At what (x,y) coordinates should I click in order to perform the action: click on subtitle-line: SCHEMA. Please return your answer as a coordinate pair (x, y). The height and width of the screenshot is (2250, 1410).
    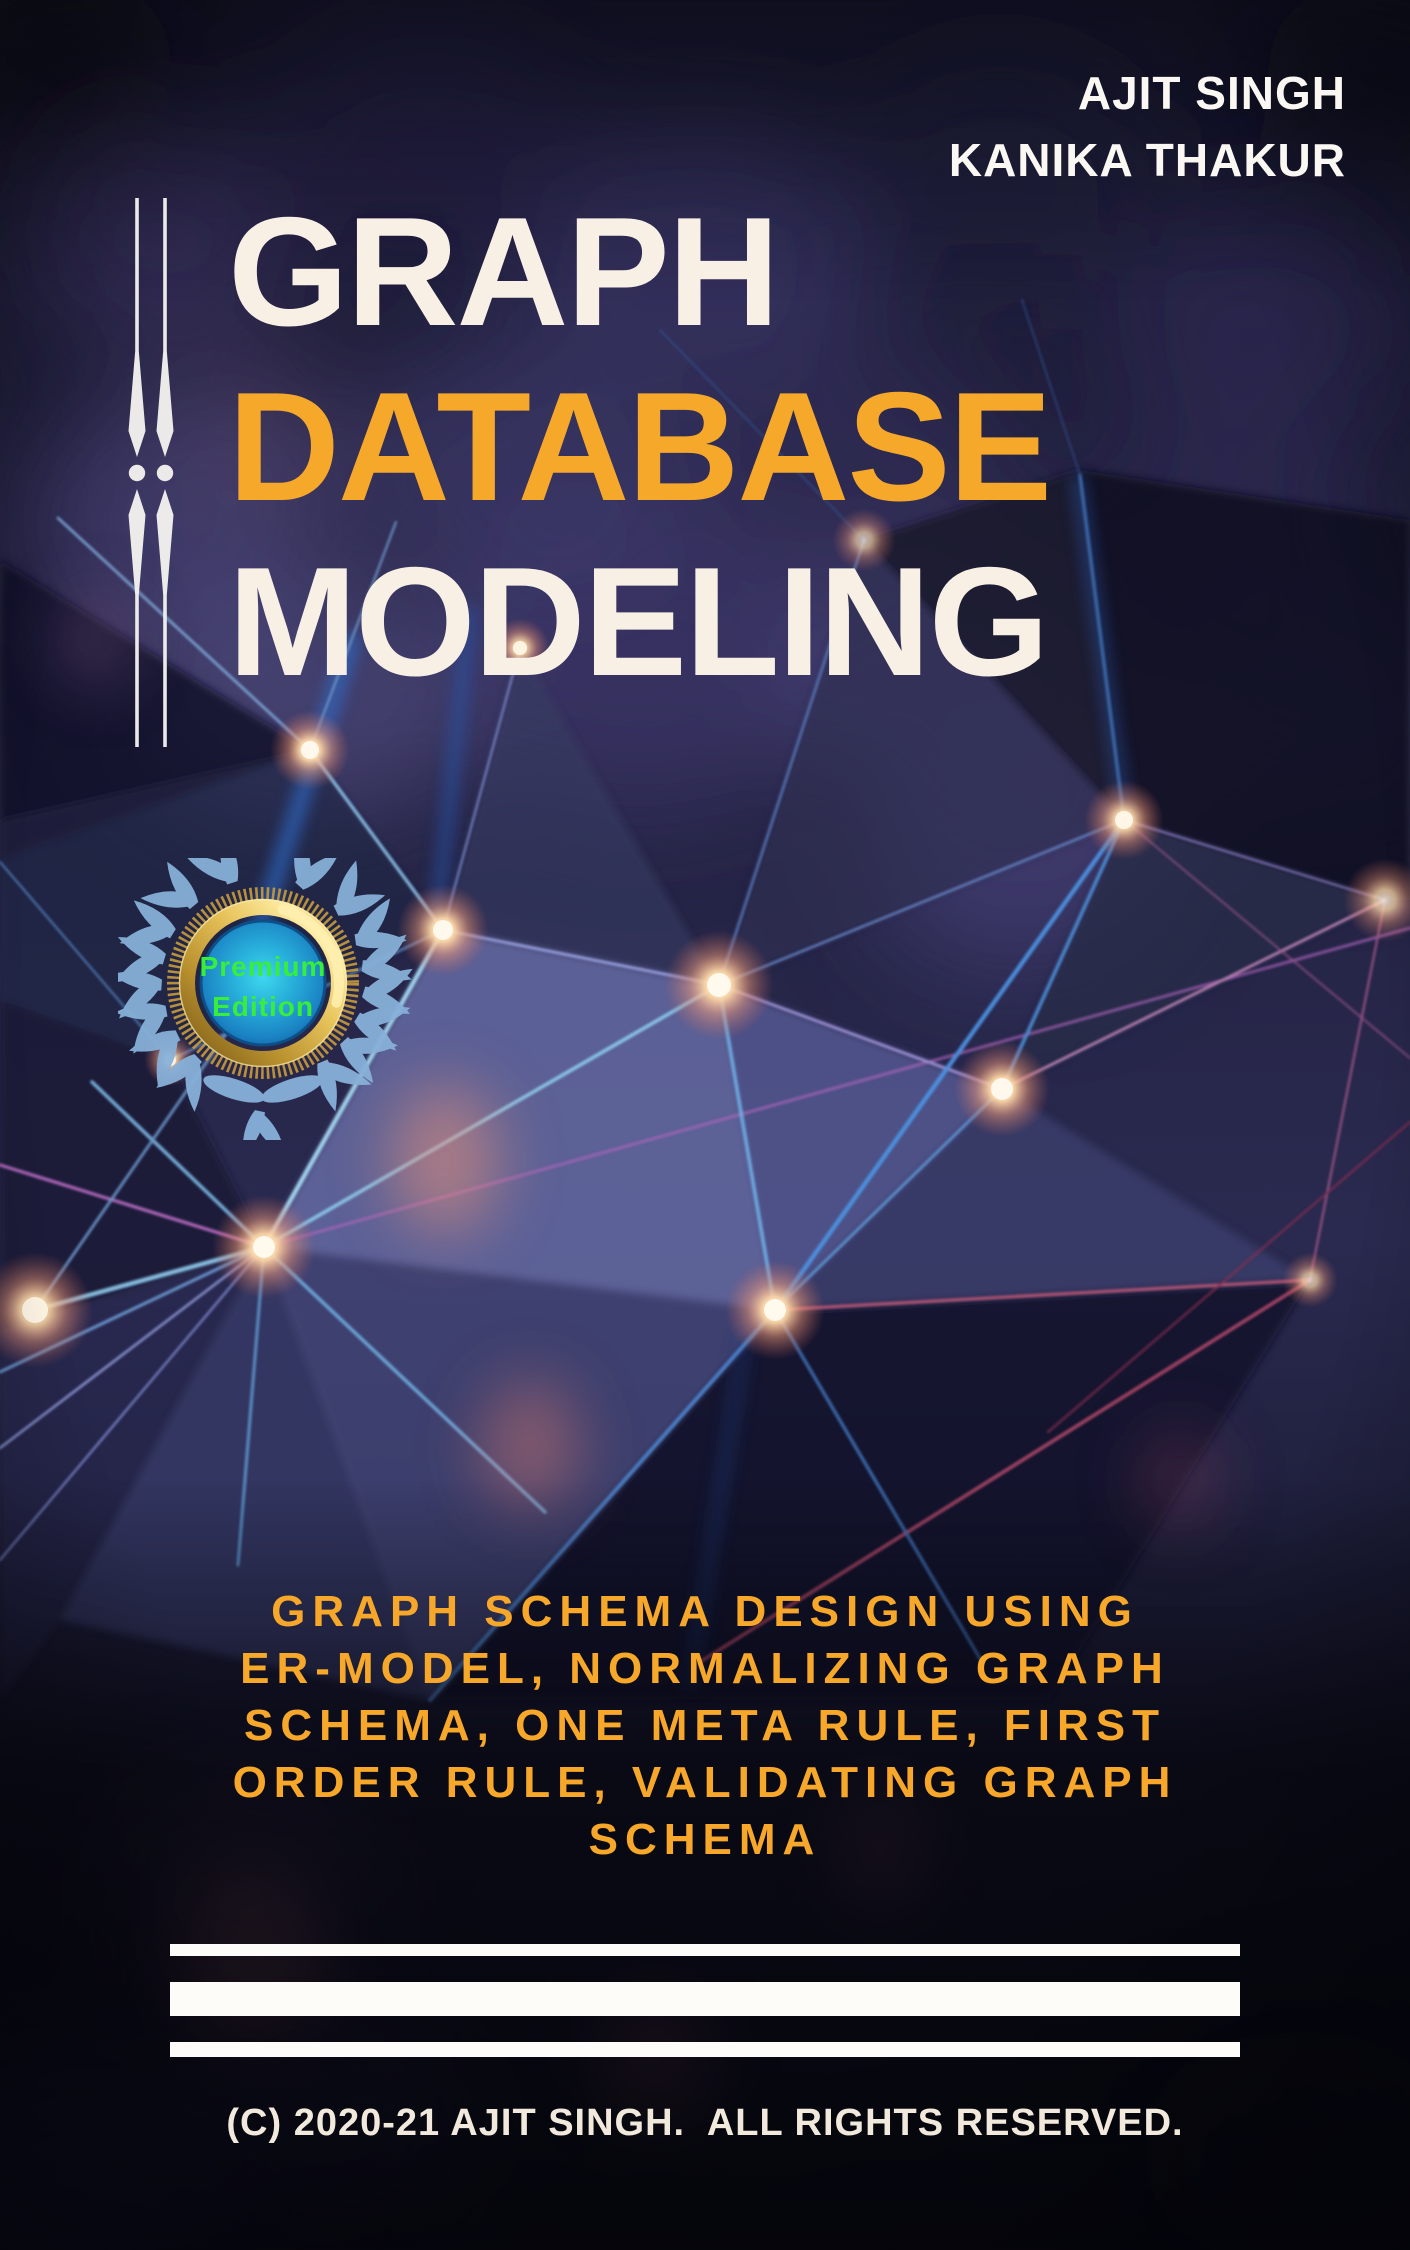
    Looking at the image, I should click on (705, 1839).